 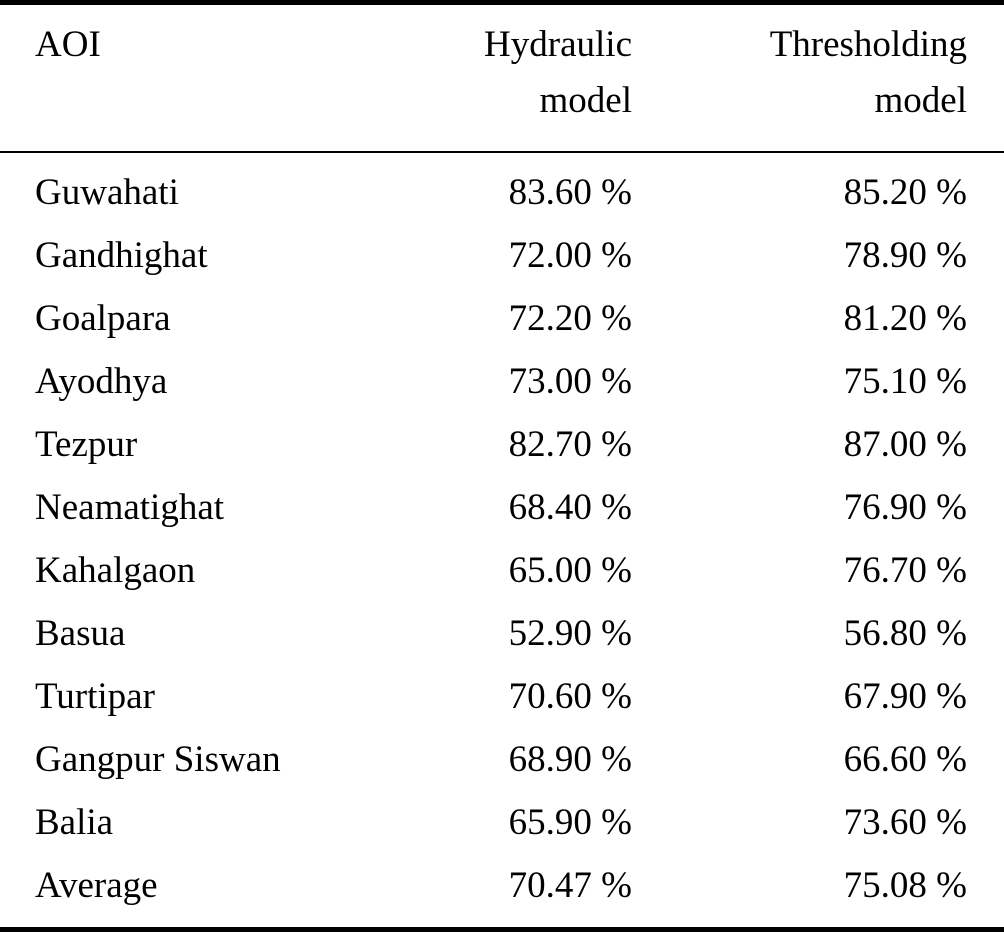 What do you see at coordinates (502, 318) in the screenshot?
I see `table-row: Goalpara 72.20 % 81.20 %` at bounding box center [502, 318].